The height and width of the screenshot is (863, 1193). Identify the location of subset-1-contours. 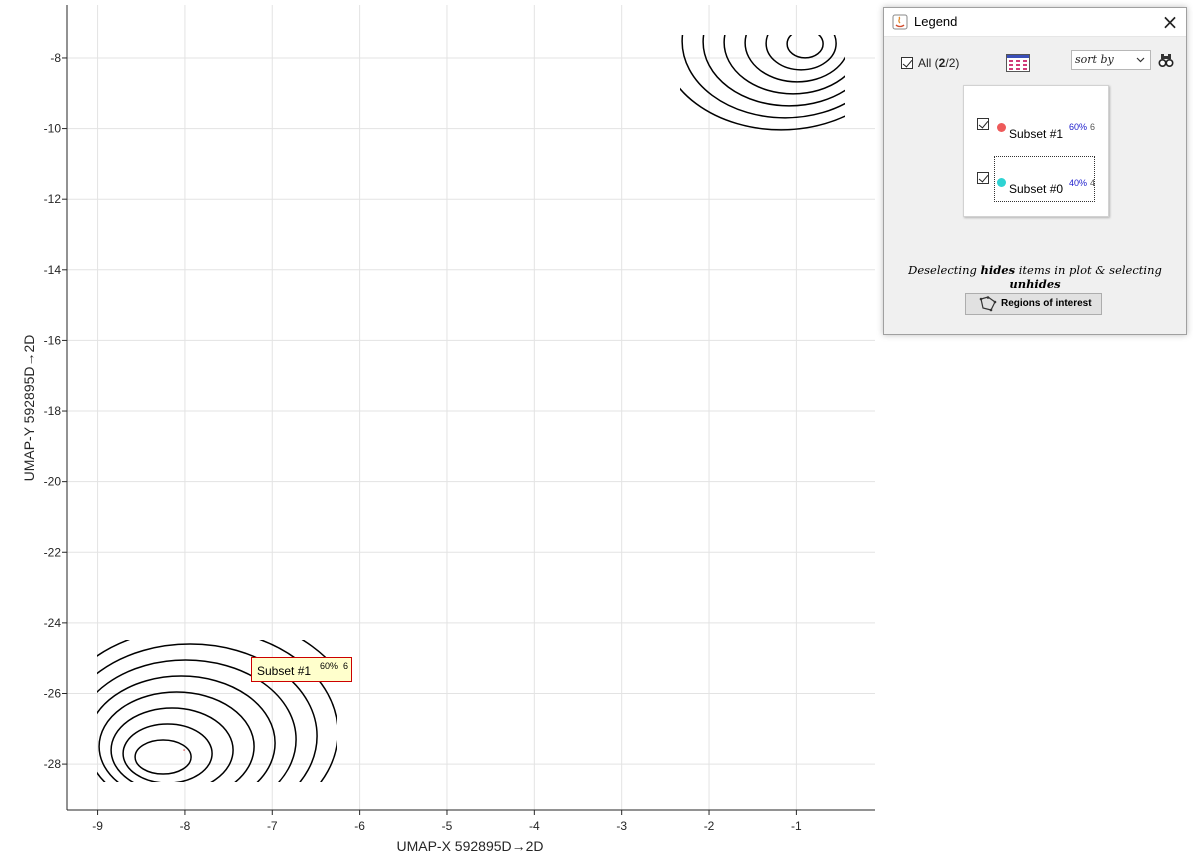
(217, 711).